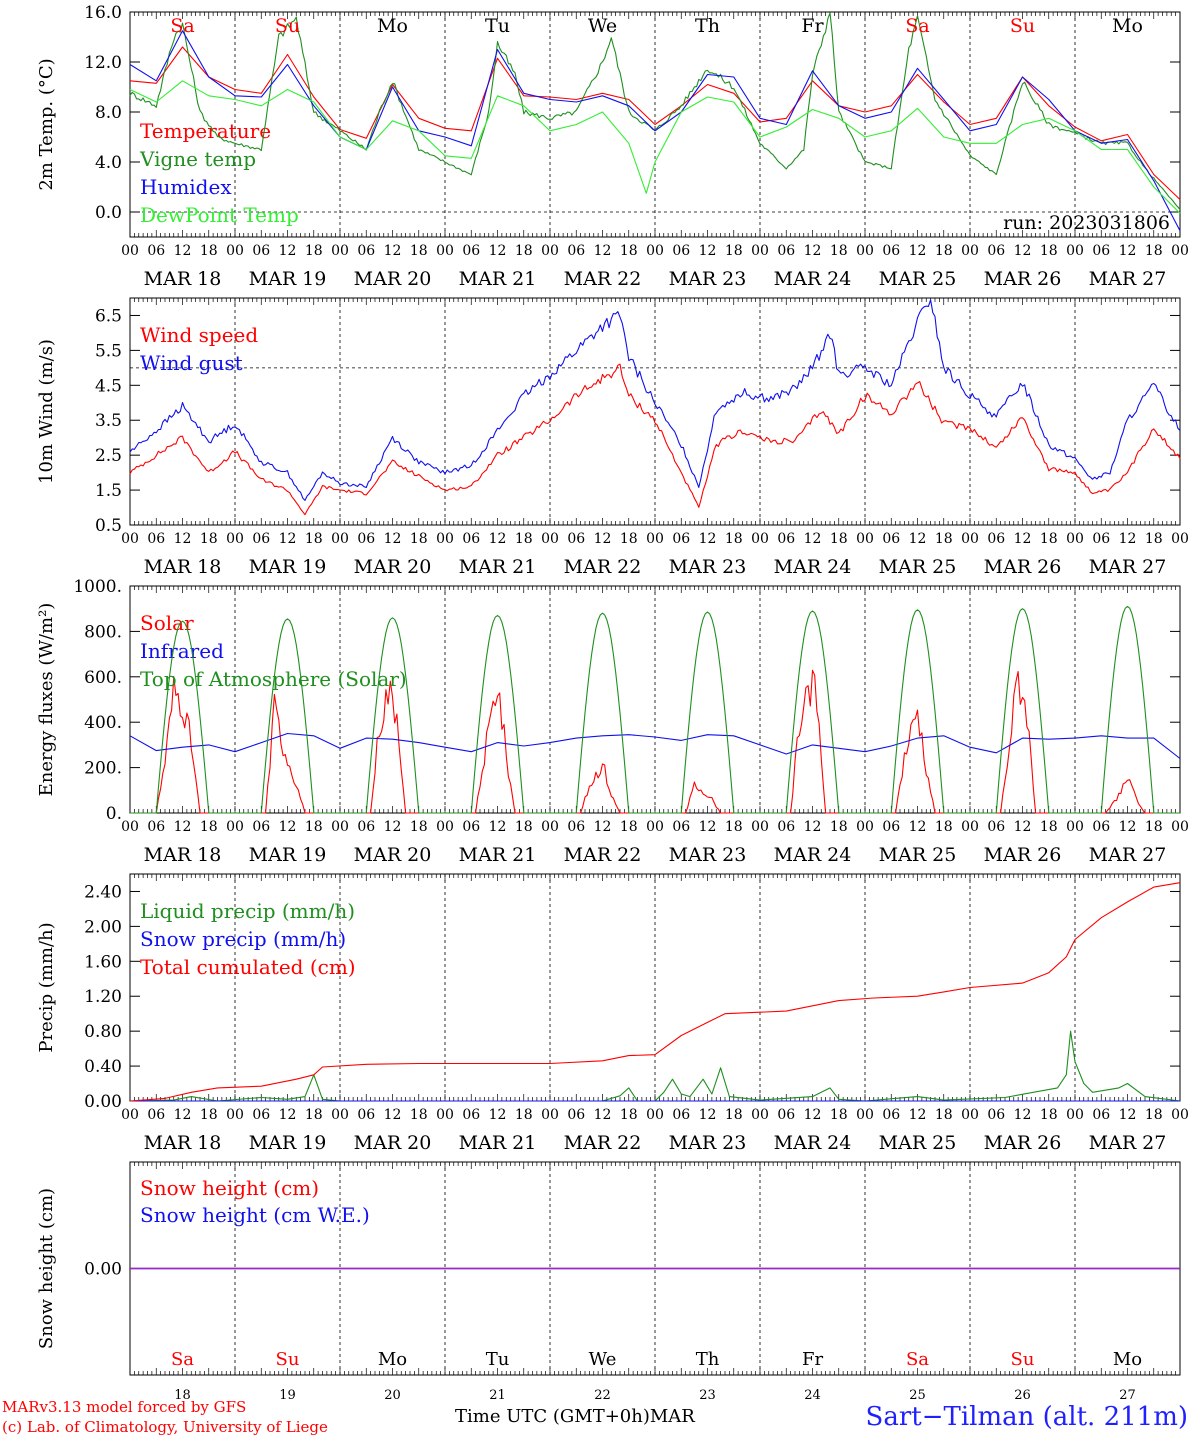 The width and height of the screenshot is (1194, 1440). Describe the element at coordinates (183, 855) in the screenshot. I see `date-label: MAR 18` at that location.